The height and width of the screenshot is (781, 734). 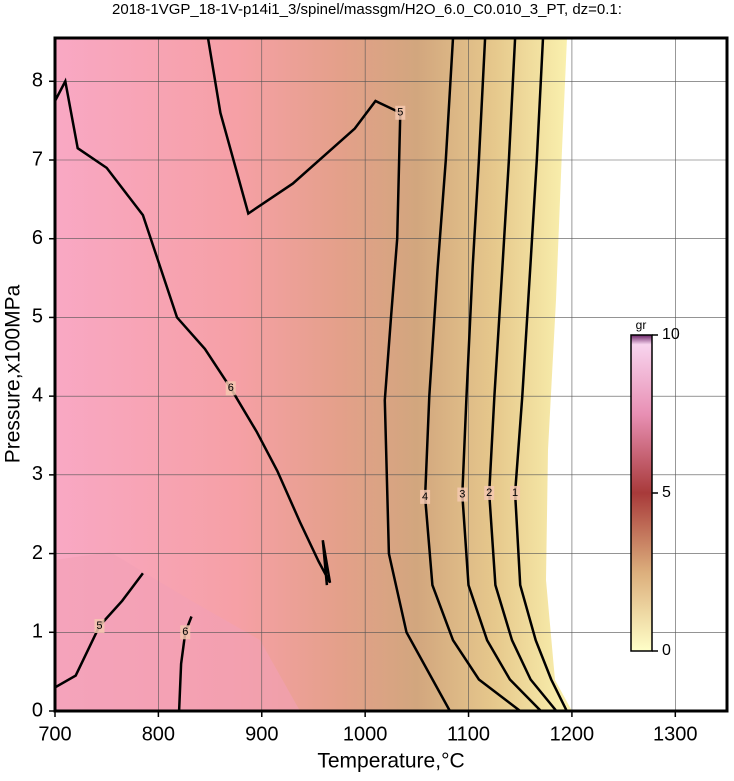 I want to click on colorbar-tick-label: 5, so click(x=666, y=492).